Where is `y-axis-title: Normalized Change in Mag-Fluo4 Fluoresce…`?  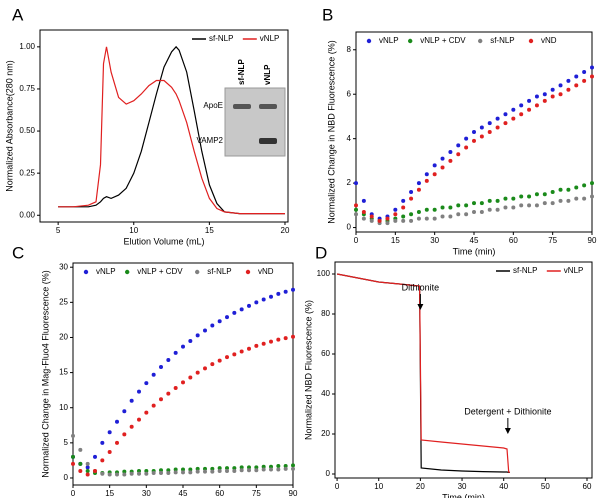 y-axis-title: Normalized Change in Mag-Fluo4 Fluoresce… is located at coordinates (45, 374).